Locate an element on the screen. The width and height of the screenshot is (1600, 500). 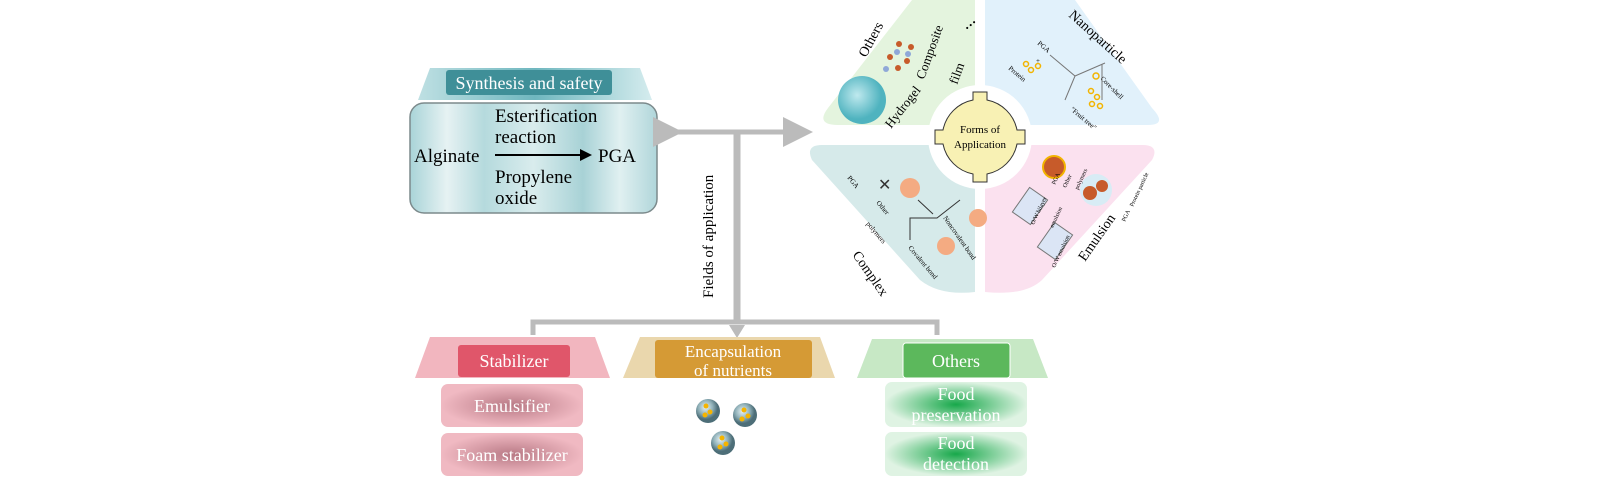
synthesis-box is located at coordinates (533, 158).